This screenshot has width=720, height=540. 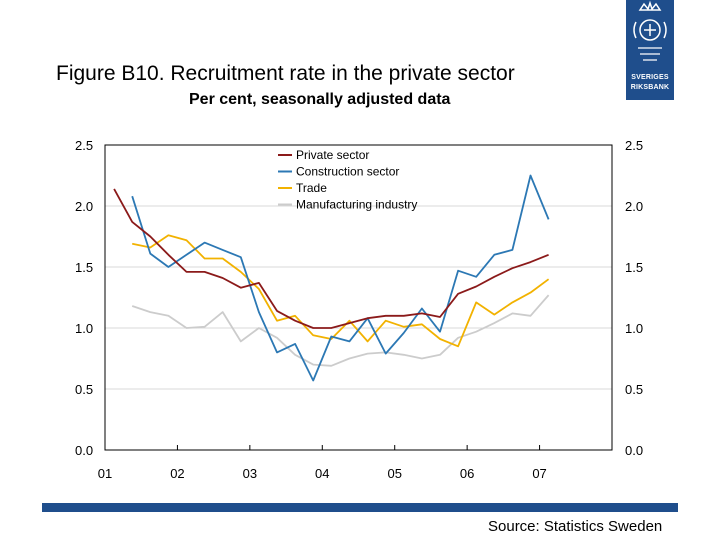 What do you see at coordinates (311, 188) in the screenshot?
I see `legend-label: Trade` at bounding box center [311, 188].